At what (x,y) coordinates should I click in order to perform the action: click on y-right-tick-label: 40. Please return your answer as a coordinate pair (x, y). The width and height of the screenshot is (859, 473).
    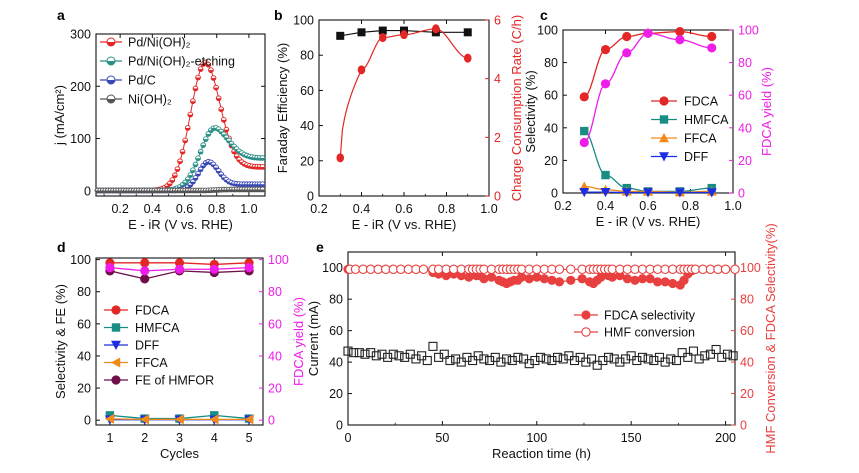
    Looking at the image, I should click on (275, 356).